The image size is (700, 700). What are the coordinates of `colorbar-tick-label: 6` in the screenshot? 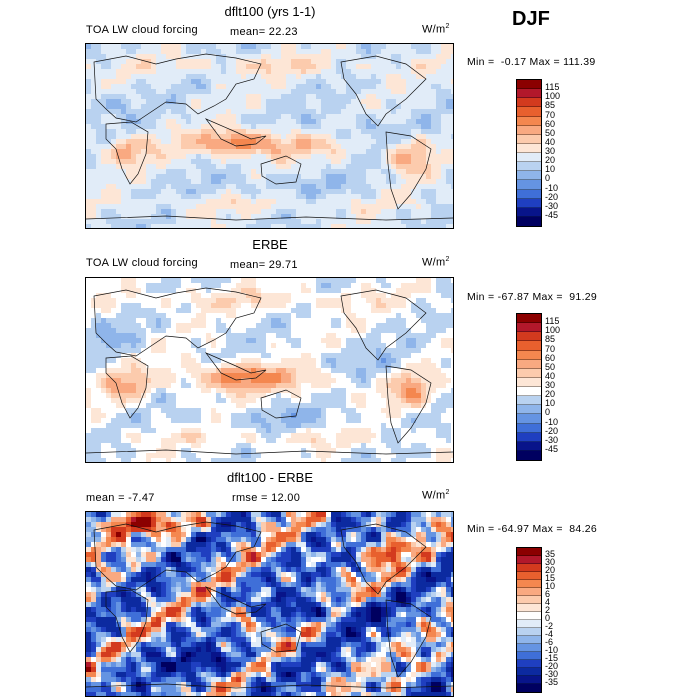 It's located at (548, 594).